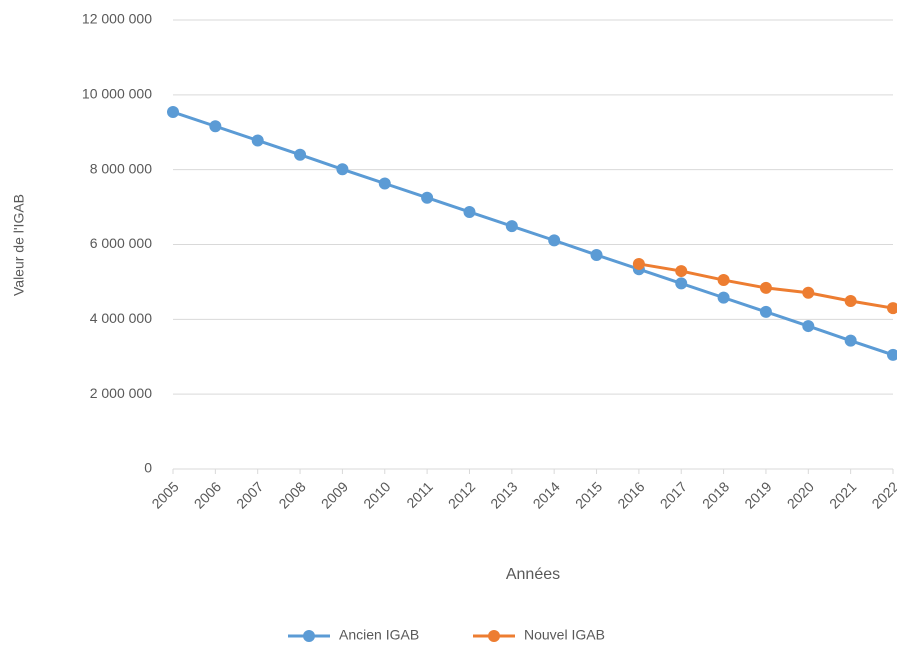 Image resolution: width=897 pixels, height=647 pixels. Describe the element at coordinates (546, 494) in the screenshot. I see `x-tick-label: 2014` at that location.